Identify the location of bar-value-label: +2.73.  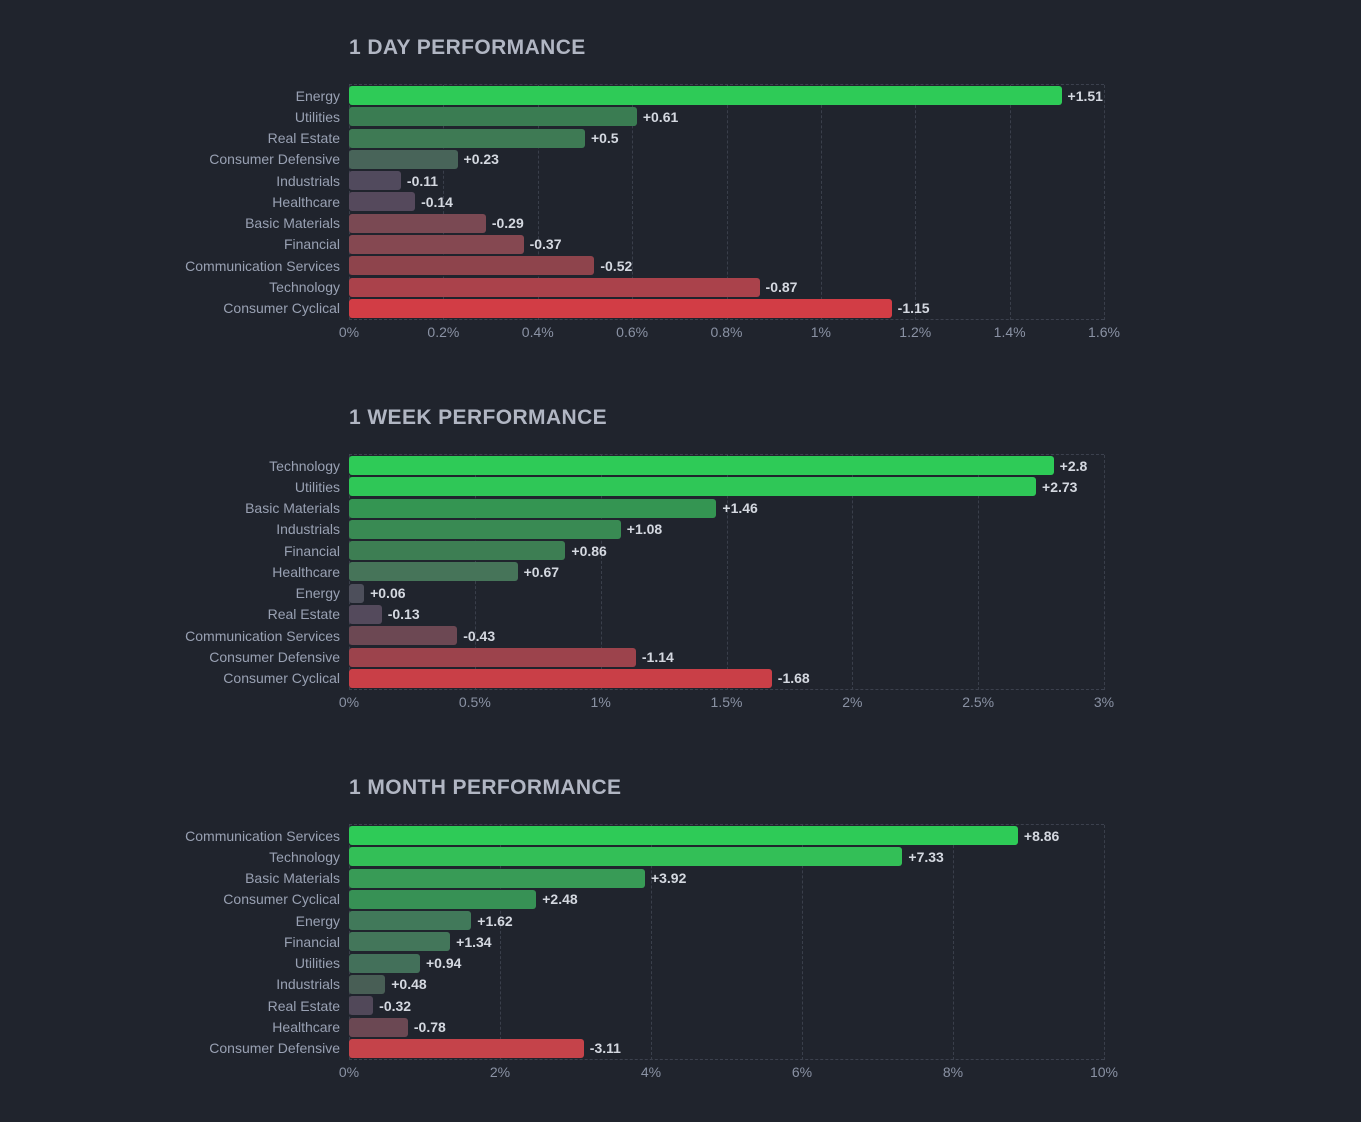
(1060, 486).